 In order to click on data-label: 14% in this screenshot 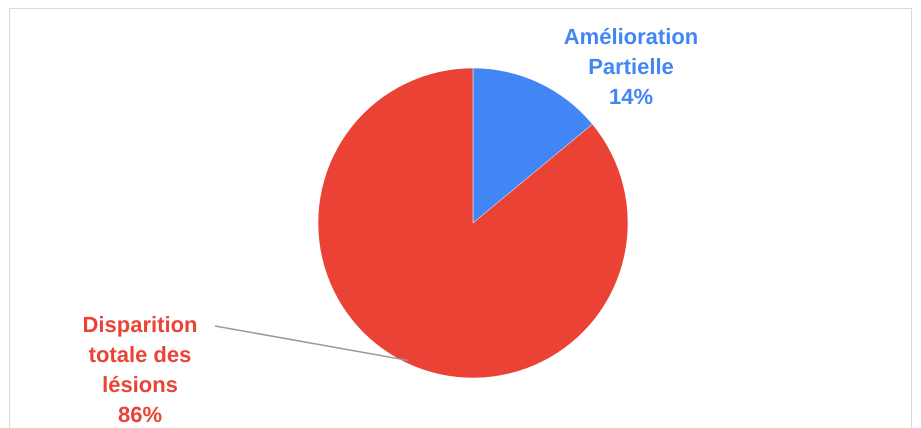, I will do `click(631, 96)`.